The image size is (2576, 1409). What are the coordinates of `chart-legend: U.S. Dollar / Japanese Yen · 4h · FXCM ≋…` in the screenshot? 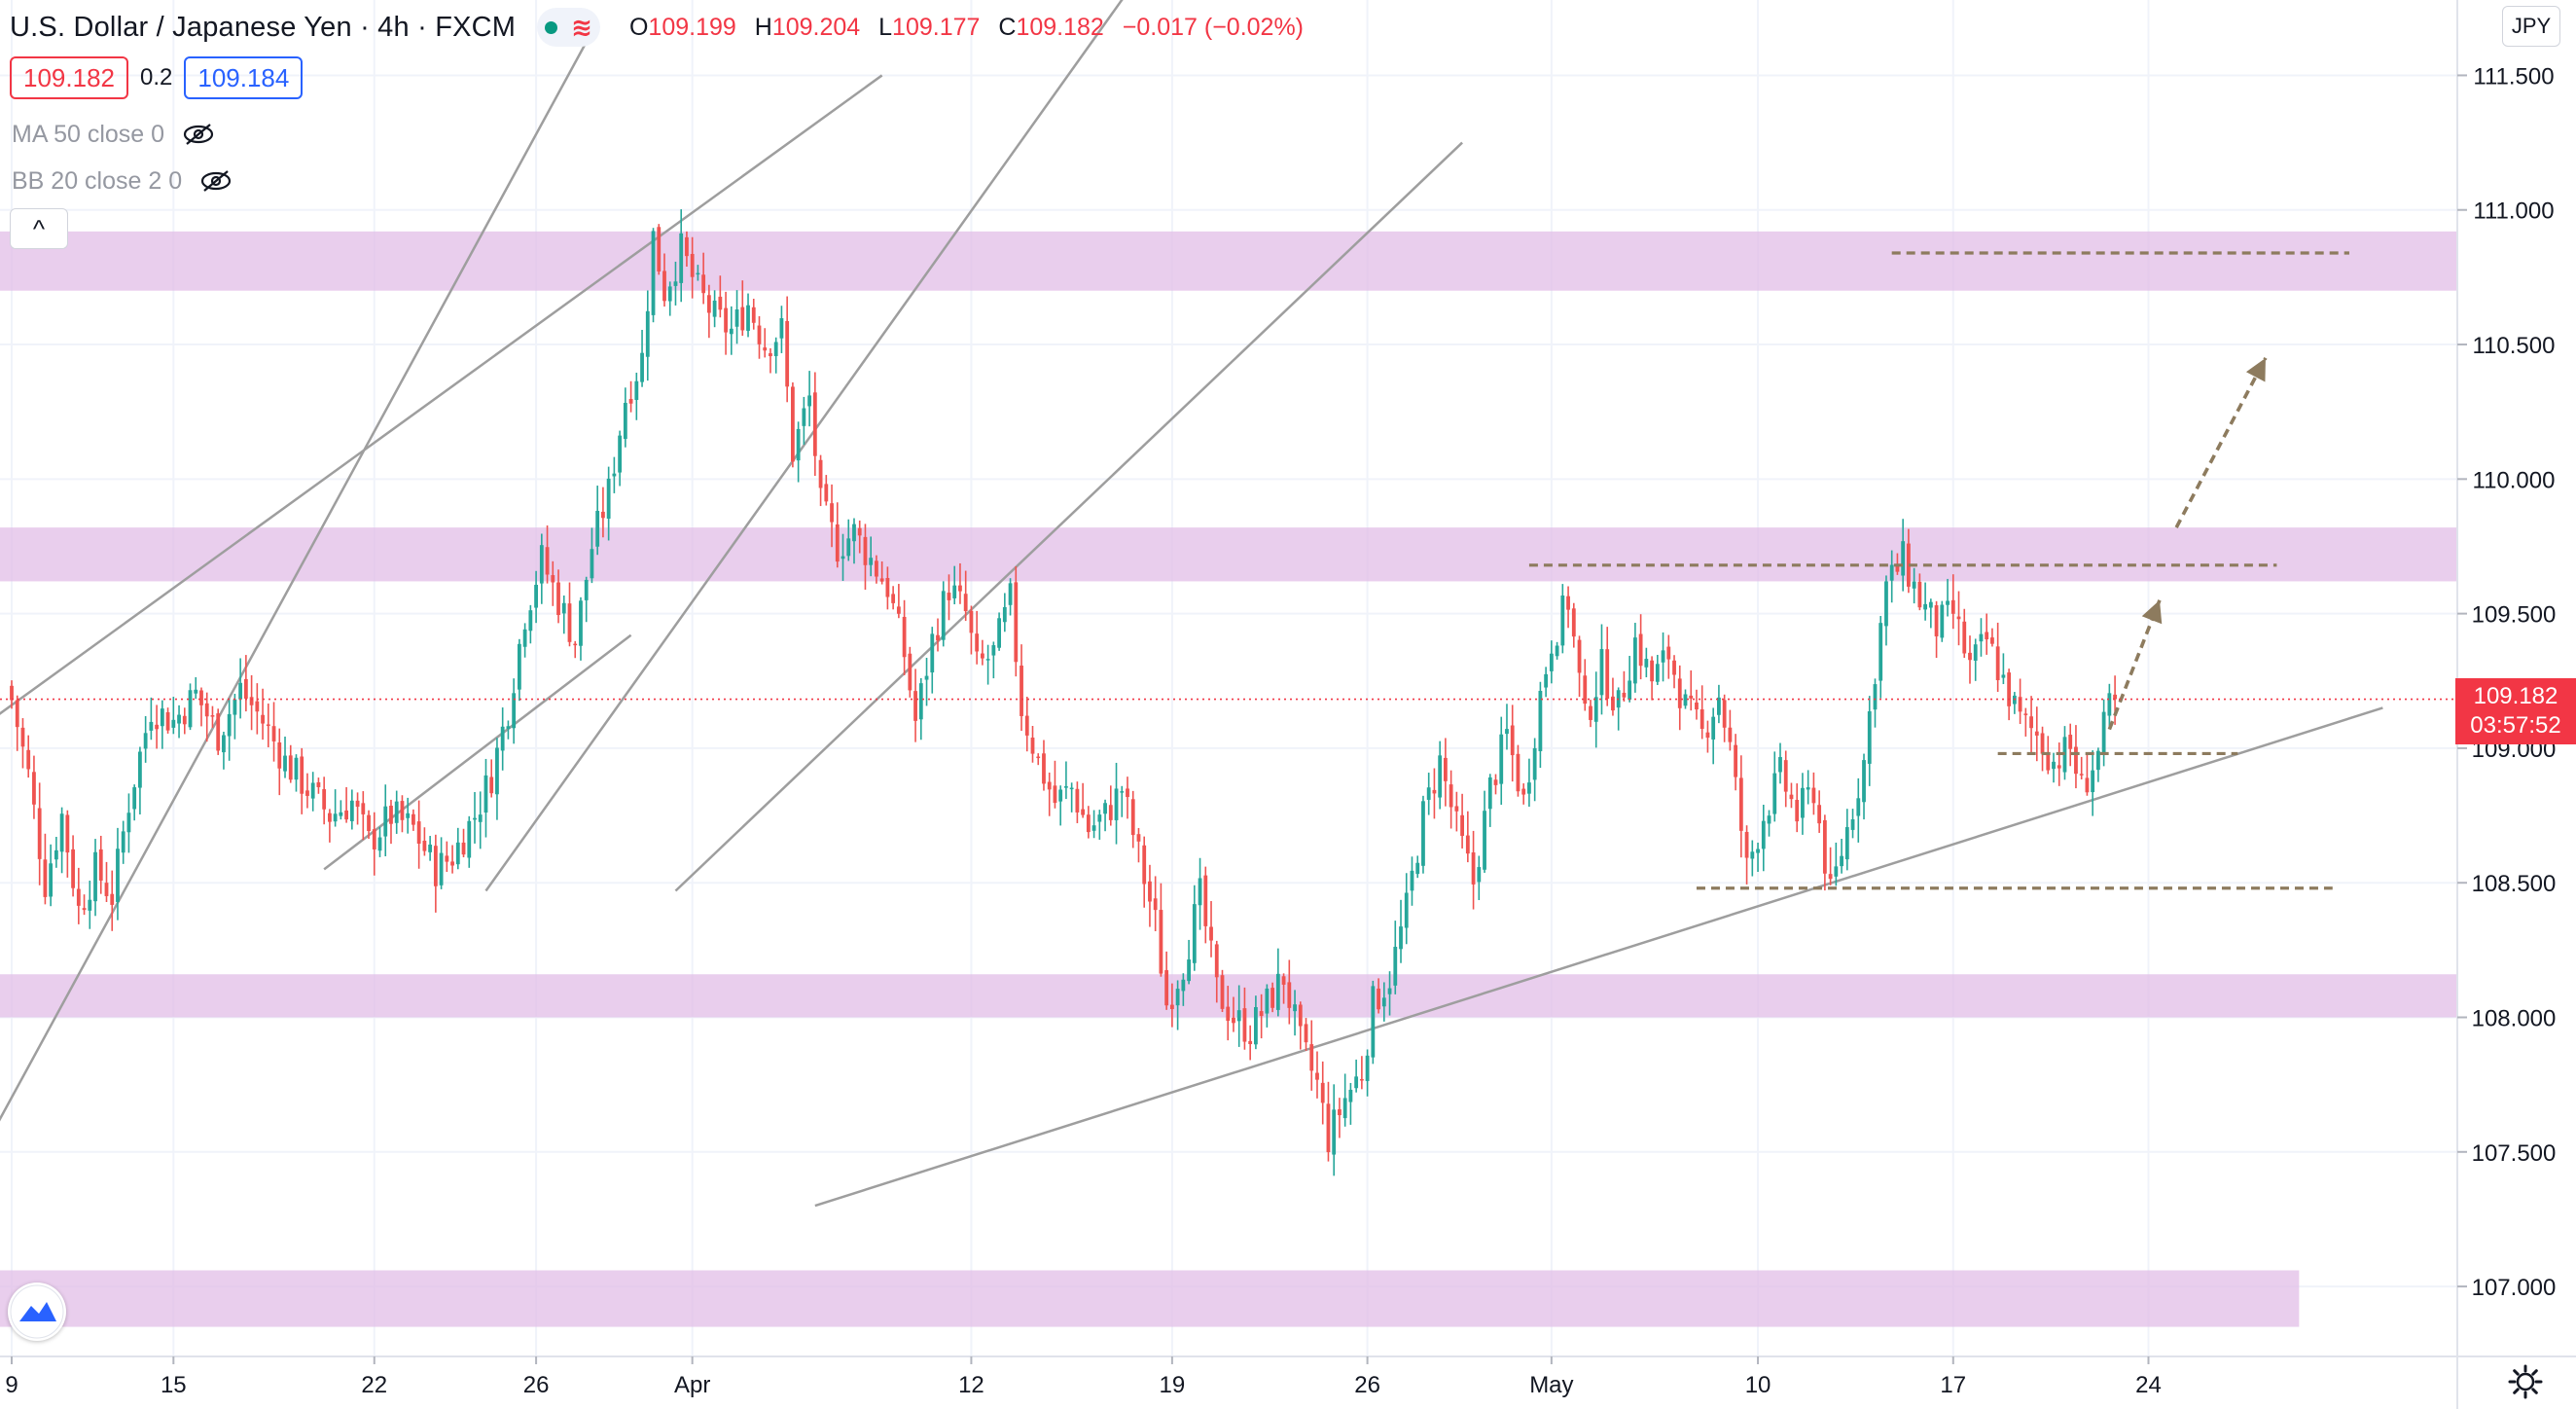 It's located at (662, 27).